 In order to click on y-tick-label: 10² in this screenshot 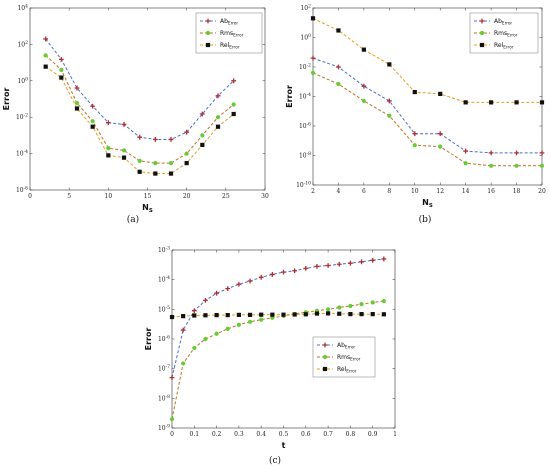, I will do `click(22, 44)`.